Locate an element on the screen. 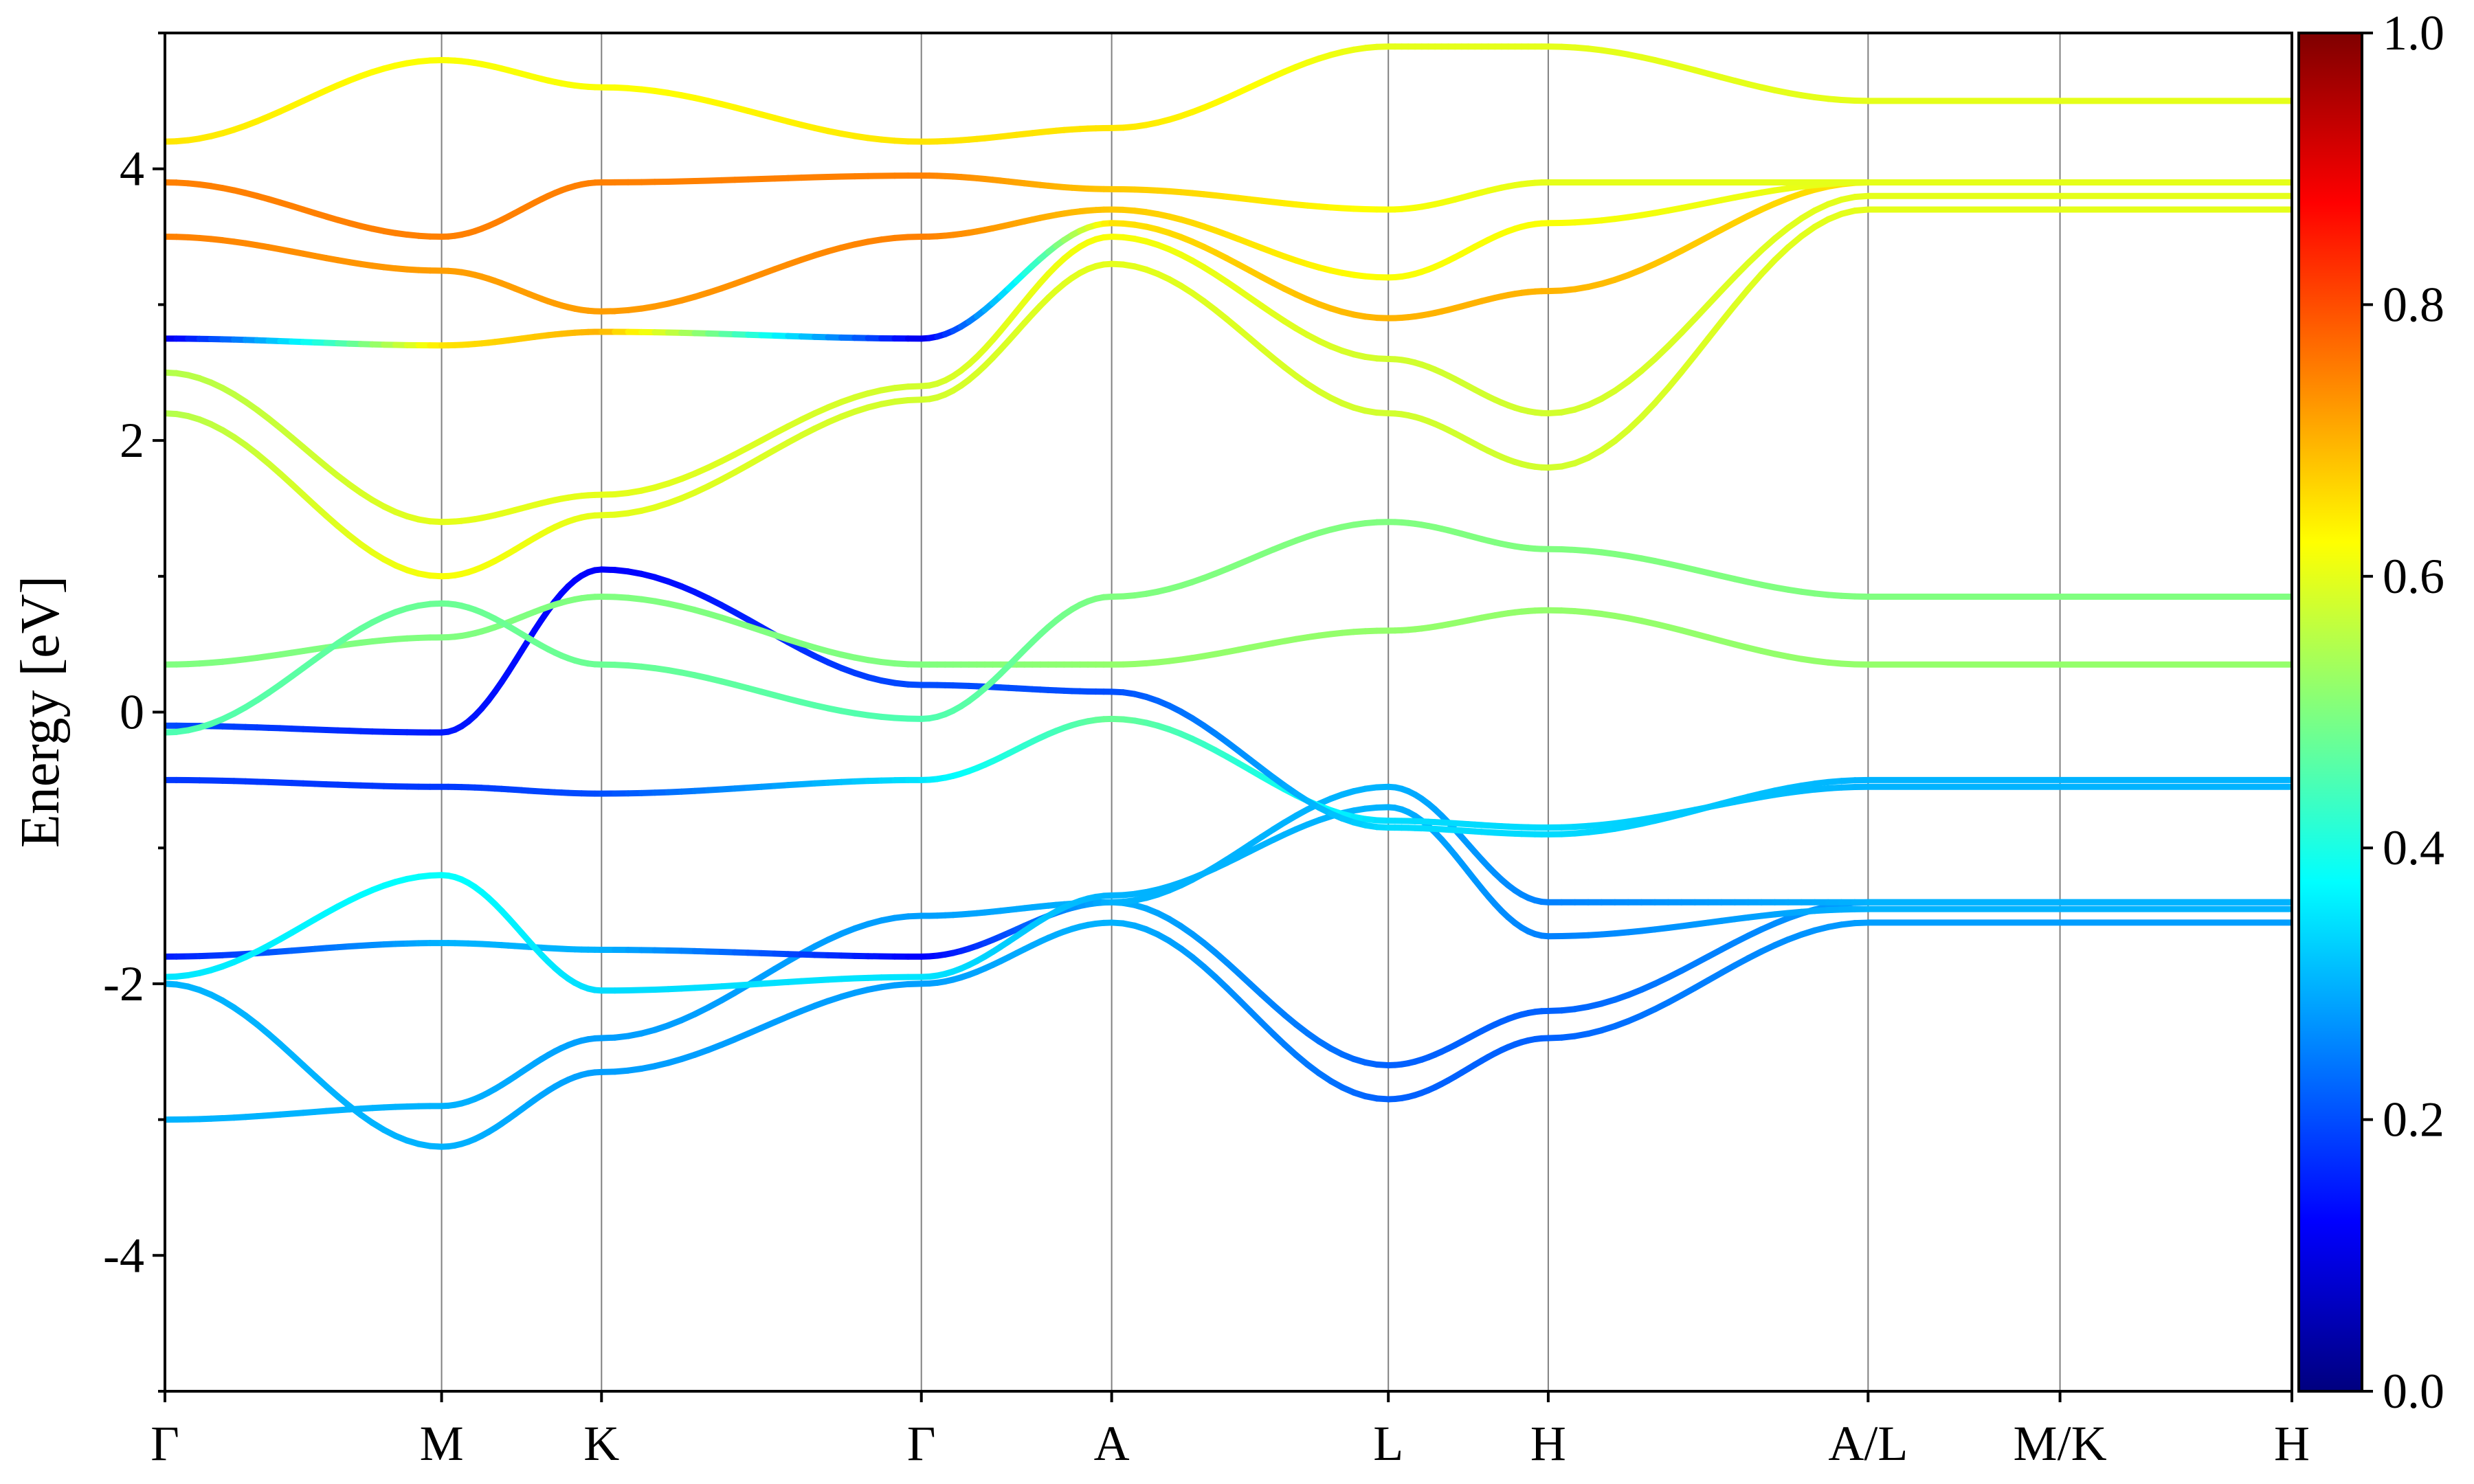 This screenshot has height=1484, width=2474. x-tick-label: A/L is located at coordinates (1868, 1443).